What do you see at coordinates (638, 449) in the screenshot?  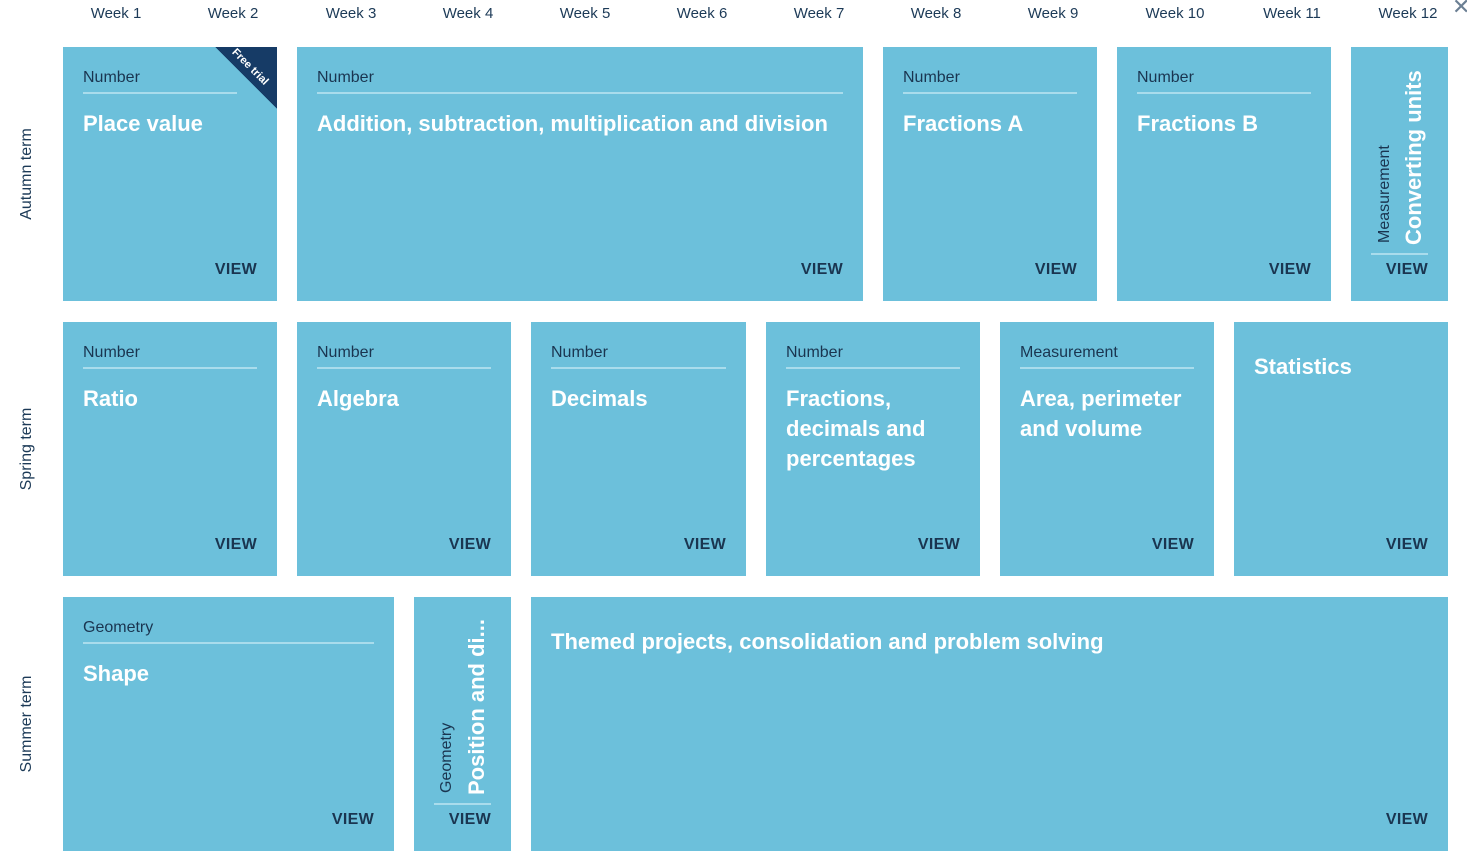 I see `block-card-decimals: Number Decimals VIEW` at bounding box center [638, 449].